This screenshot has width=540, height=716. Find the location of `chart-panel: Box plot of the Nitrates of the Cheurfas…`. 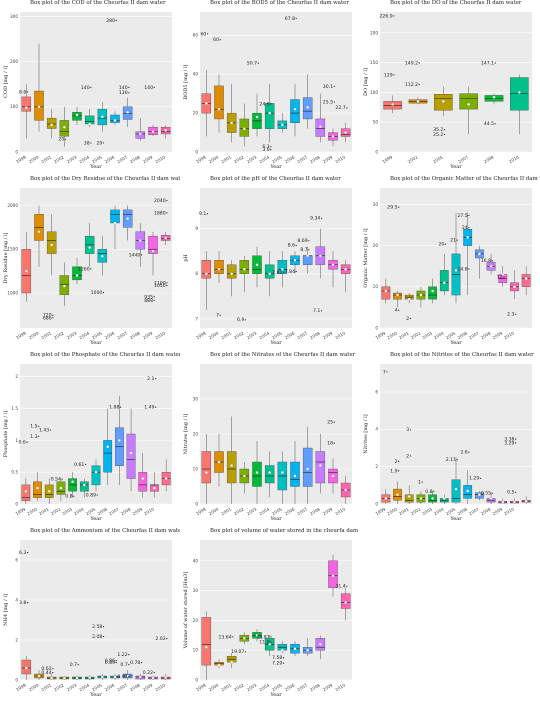

chart-panel: Box plot of the Nitrates of the Cheurfas… is located at coordinates (270, 440).